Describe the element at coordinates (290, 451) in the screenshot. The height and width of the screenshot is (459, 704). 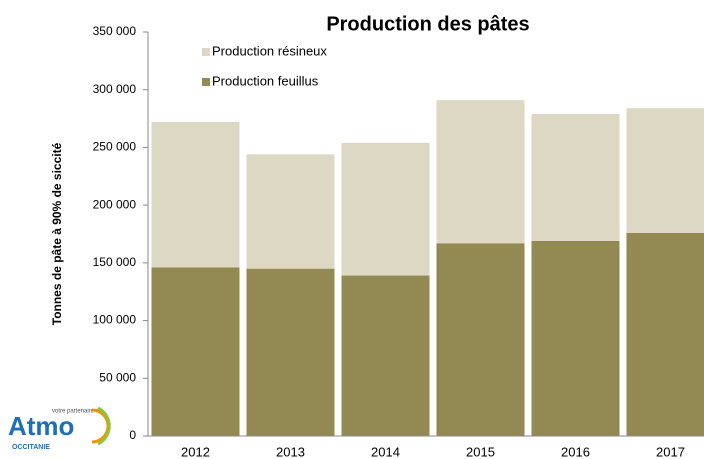
I see `x-tick-label: 2013` at that location.